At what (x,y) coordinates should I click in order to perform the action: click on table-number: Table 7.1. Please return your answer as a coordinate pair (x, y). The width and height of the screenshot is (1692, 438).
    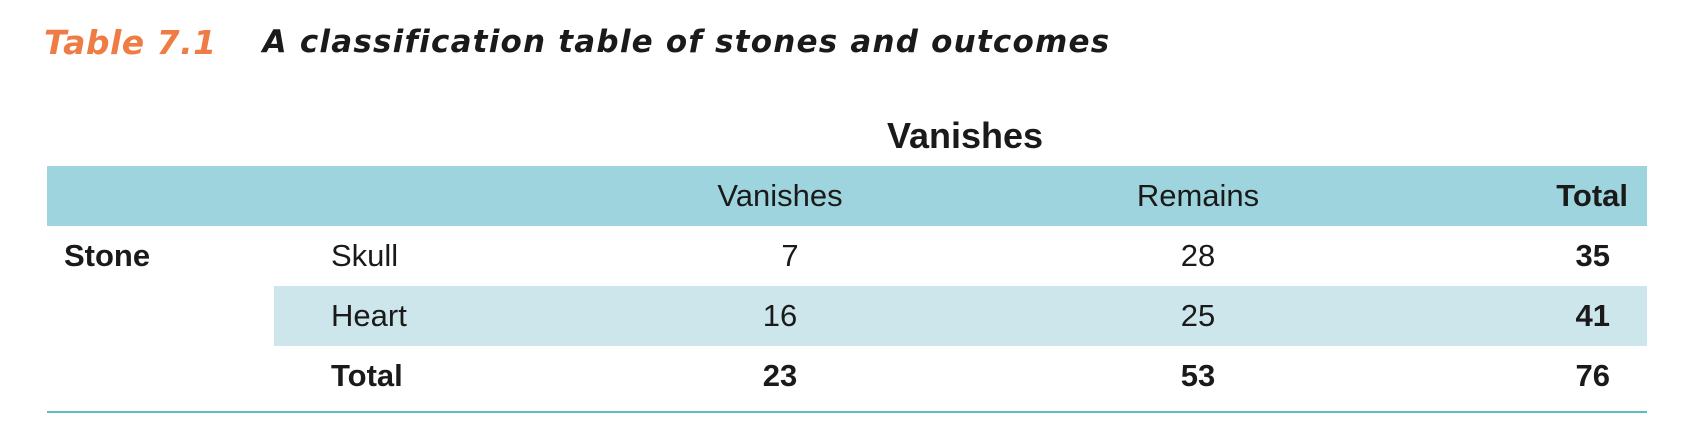
    Looking at the image, I should click on (130, 42).